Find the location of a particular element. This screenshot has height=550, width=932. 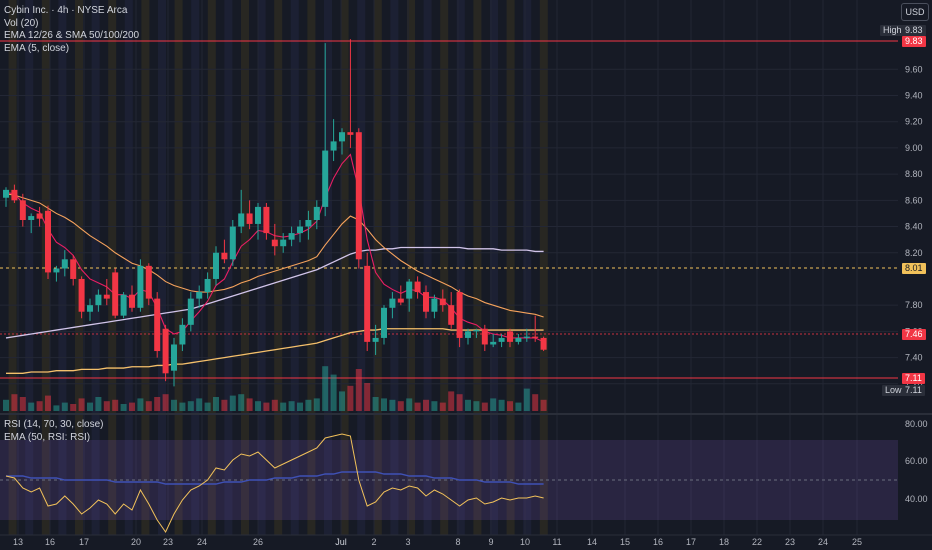

x-tick-label: 23 is located at coordinates (790, 542).